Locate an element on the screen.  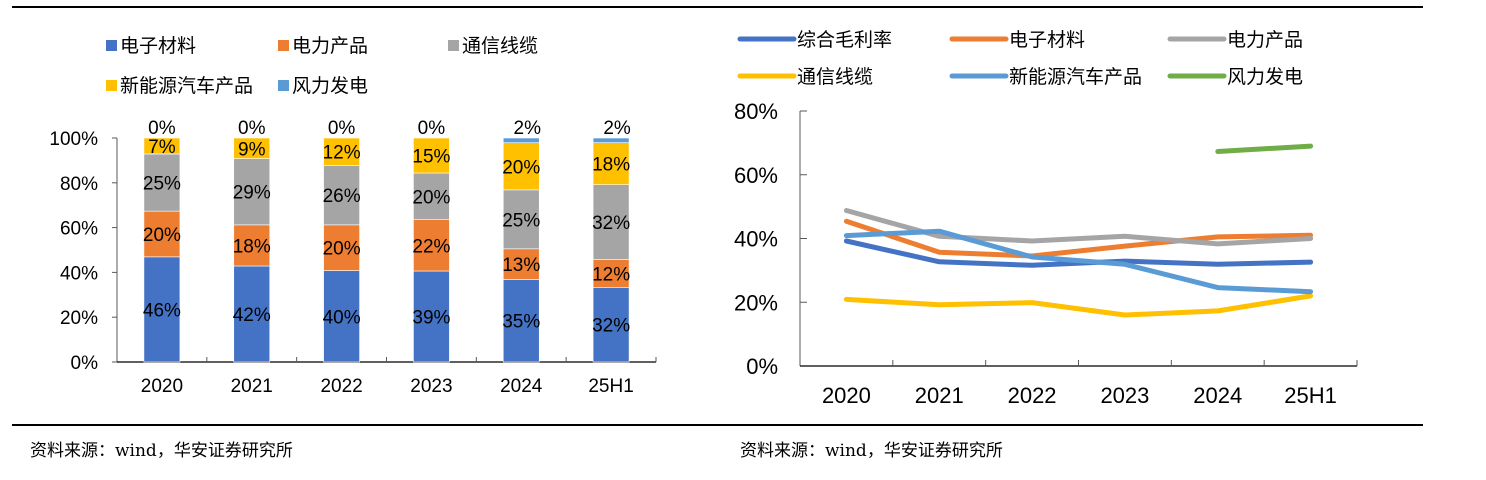
data-label: 7% is located at coordinates (162, 147).